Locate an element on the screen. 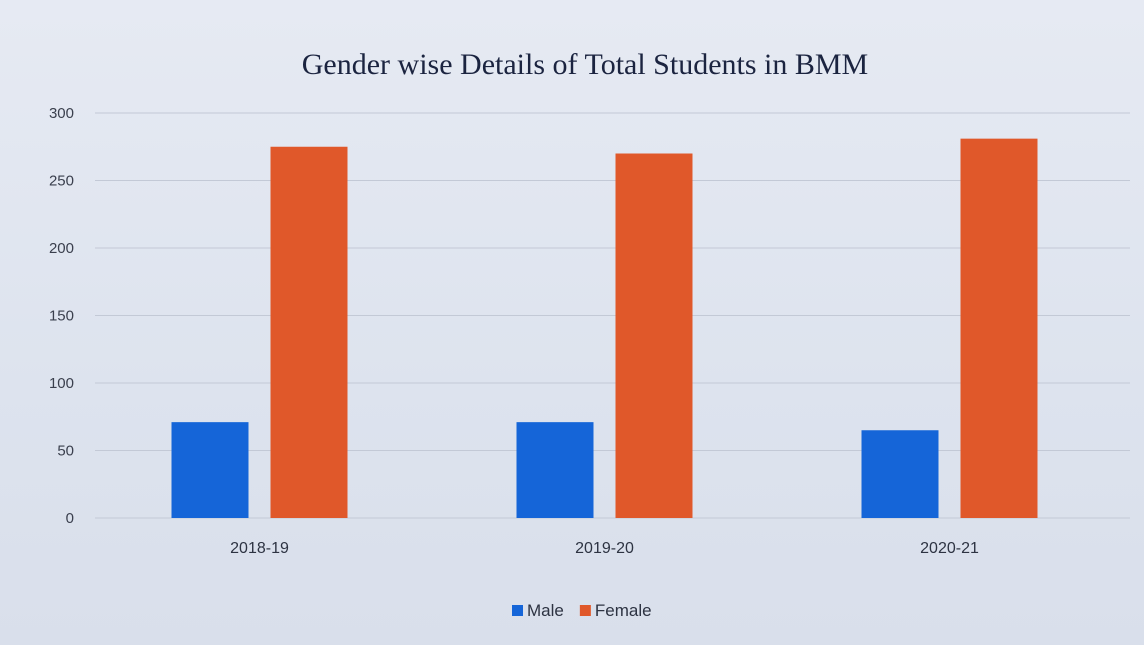  legend: Male Female is located at coordinates (582, 610).